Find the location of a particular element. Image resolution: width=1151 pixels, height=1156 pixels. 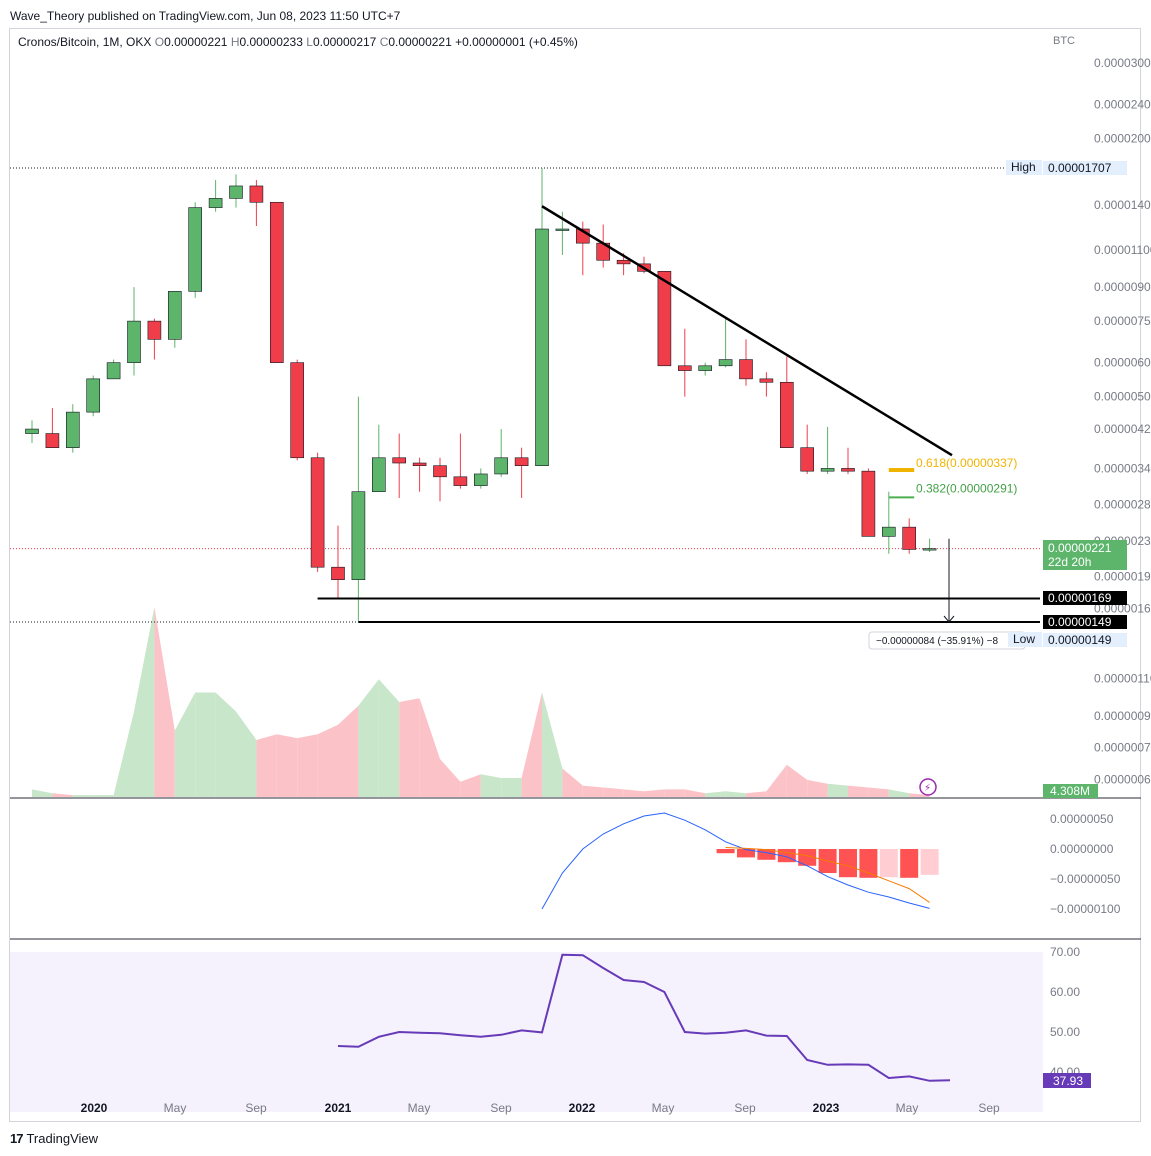

rsi-axis-tick: 70.00 is located at coordinates (1065, 952).